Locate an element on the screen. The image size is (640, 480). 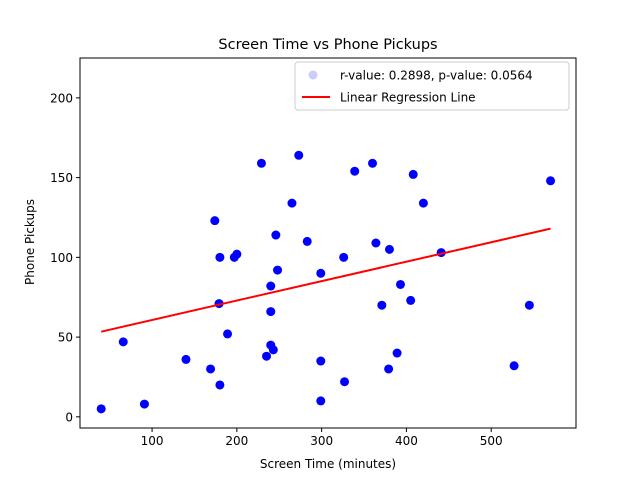
y-tick-label: 0 is located at coordinates (69, 417).